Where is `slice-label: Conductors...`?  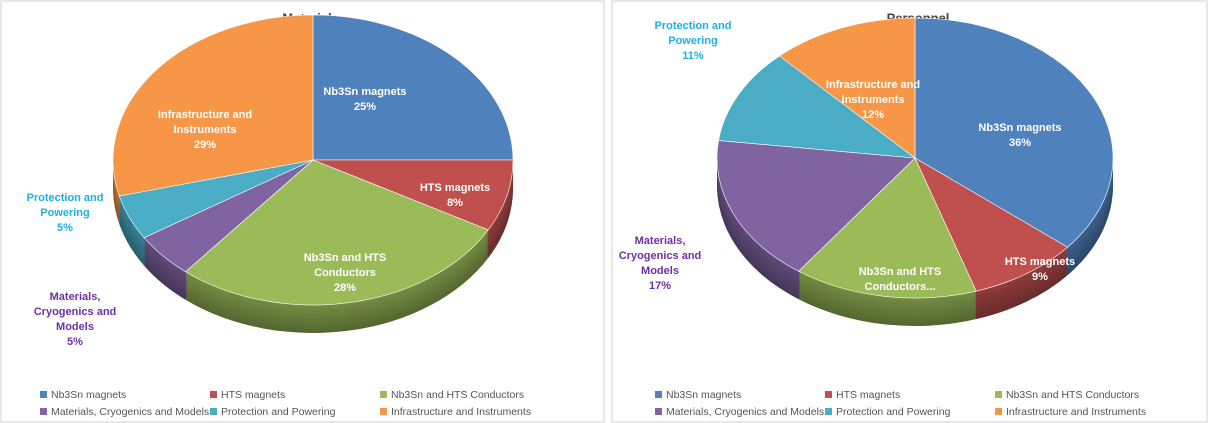 slice-label: Conductors... is located at coordinates (900, 287).